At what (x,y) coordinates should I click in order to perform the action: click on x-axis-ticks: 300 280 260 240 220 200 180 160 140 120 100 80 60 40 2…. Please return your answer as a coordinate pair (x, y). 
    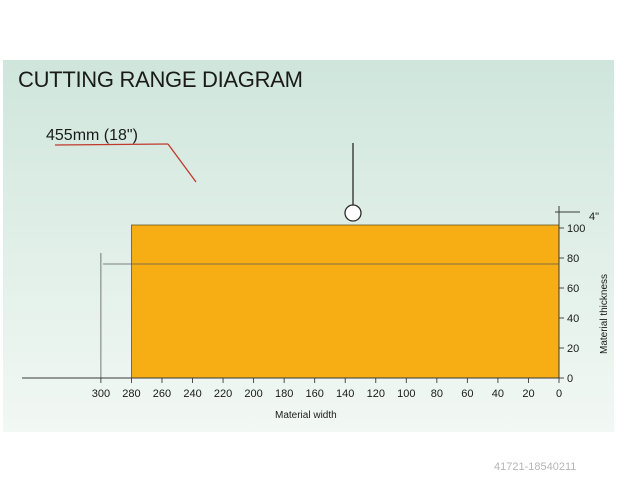
    Looking at the image, I should click on (327, 389).